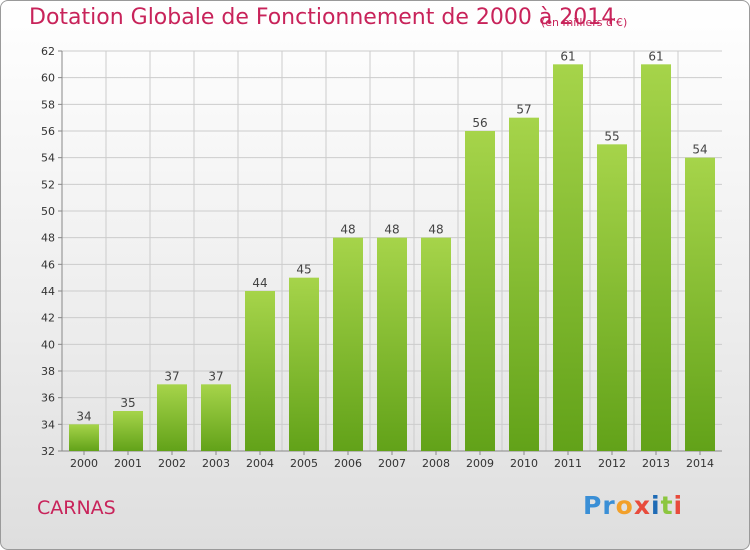 The height and width of the screenshot is (550, 750). Describe the element at coordinates (599, 505) in the screenshot. I see `logo-letters-pr: Pr` at that location.